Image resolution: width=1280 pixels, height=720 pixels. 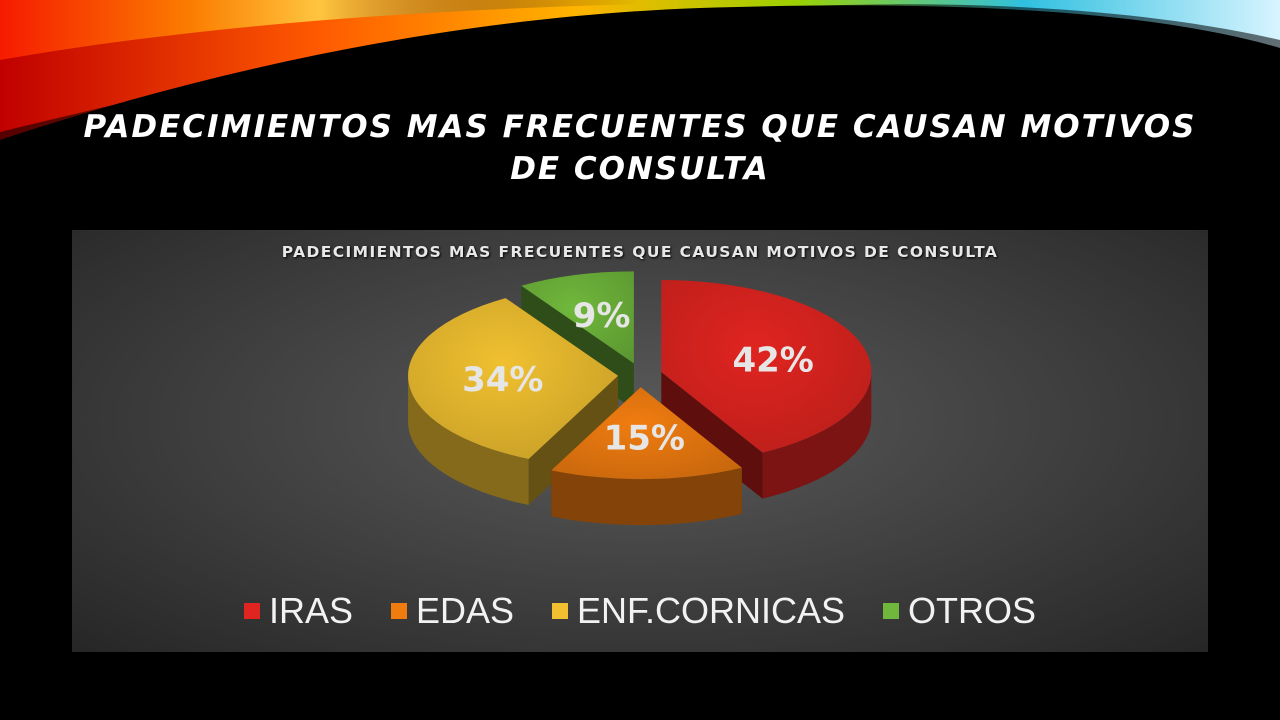 I want to click on data-label-iras: 42%, so click(x=772, y=360).